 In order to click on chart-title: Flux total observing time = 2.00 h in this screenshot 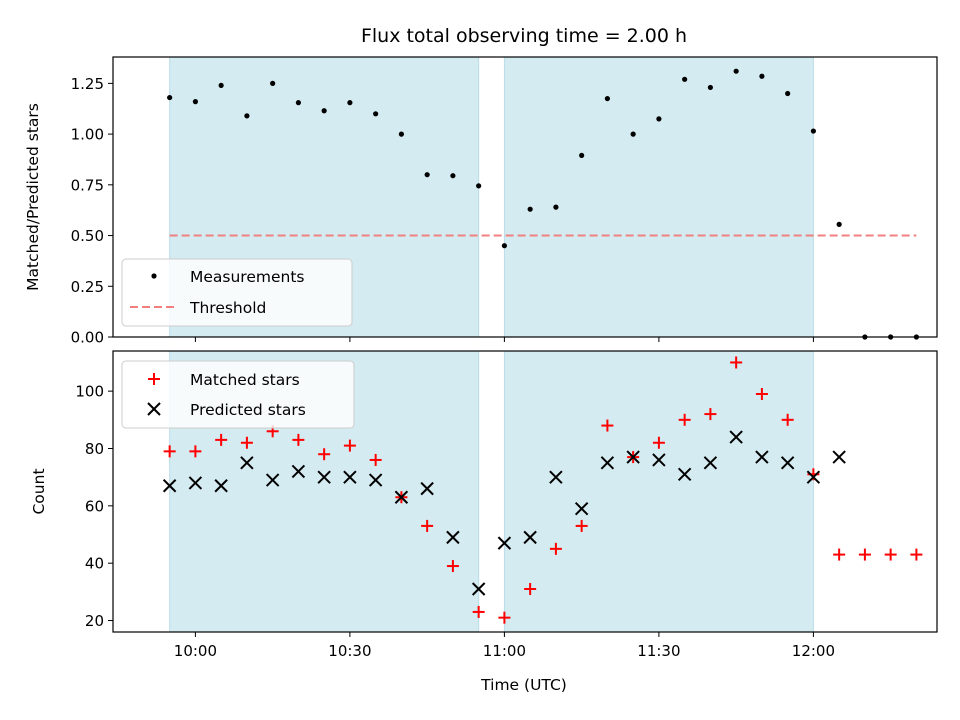, I will do `click(524, 36)`.